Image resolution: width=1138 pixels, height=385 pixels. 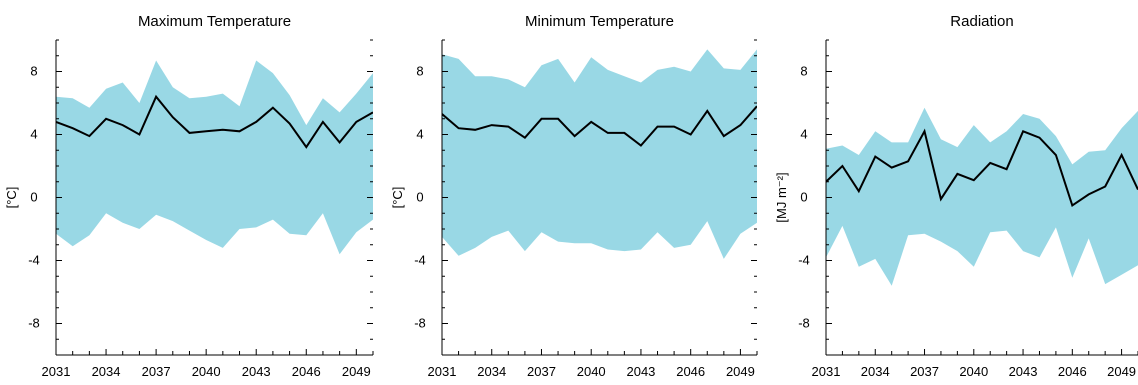 What do you see at coordinates (981, 21) in the screenshot?
I see `chart-title: Radiation` at bounding box center [981, 21].